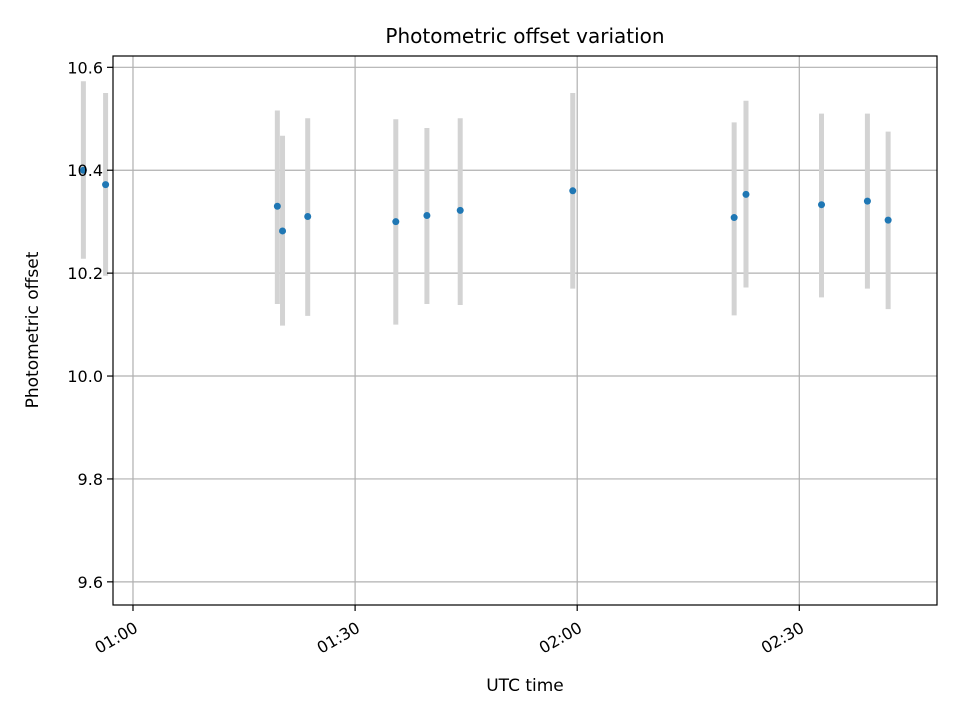 The height and width of the screenshot is (720, 960). What do you see at coordinates (90, 479) in the screenshot?
I see `y-tick-label: 9.8` at bounding box center [90, 479].